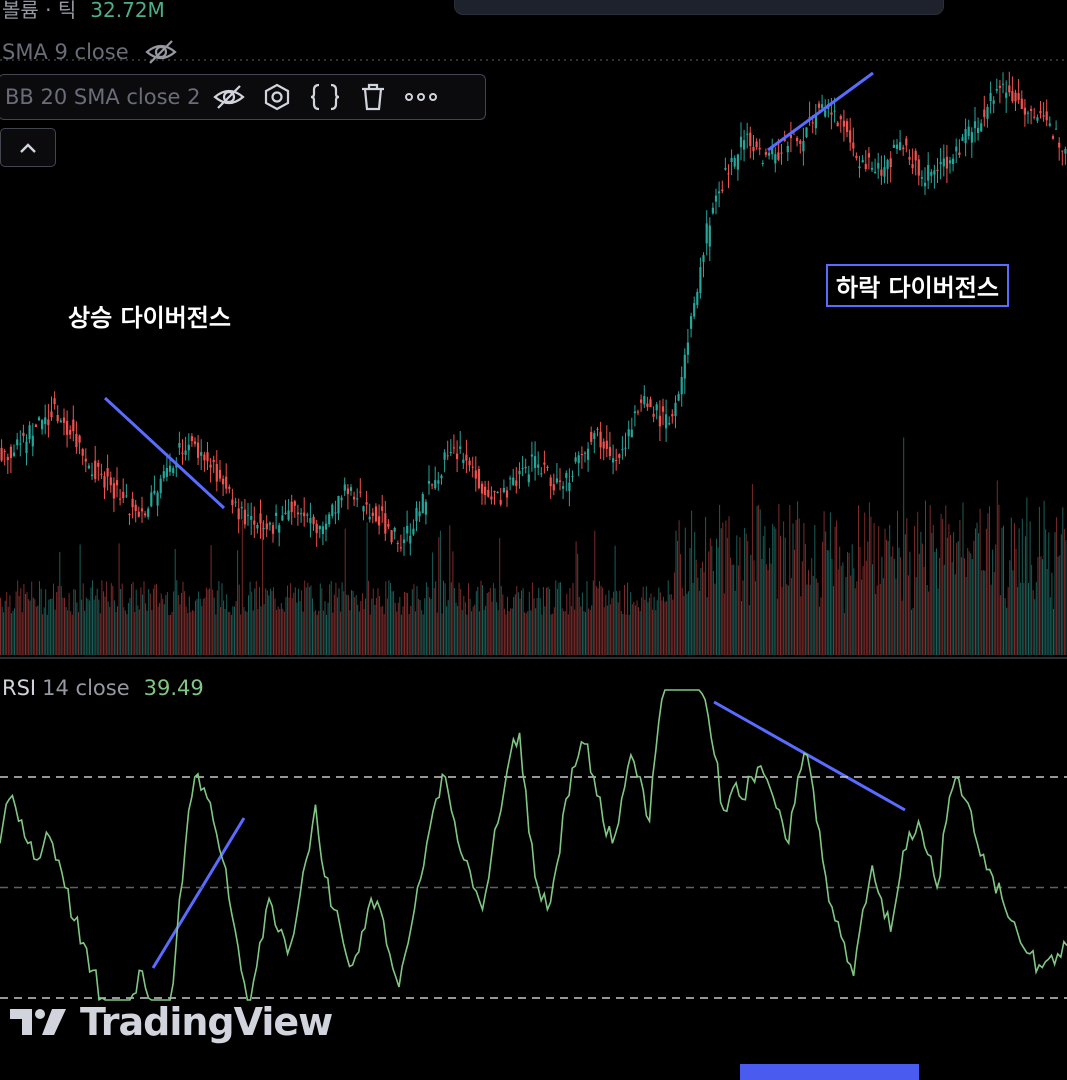 The width and height of the screenshot is (1067, 1080). Describe the element at coordinates (325, 97) in the screenshot. I see `source-code-icon` at that location.